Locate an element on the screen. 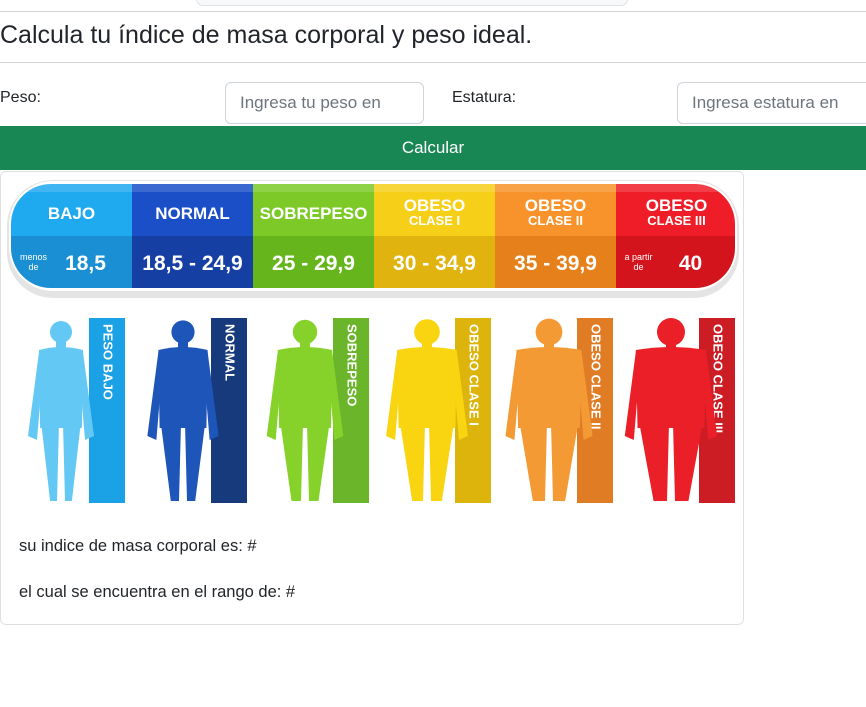 This screenshot has height=707, width=866. bmi-range-prefix: menos is located at coordinates (34, 257).